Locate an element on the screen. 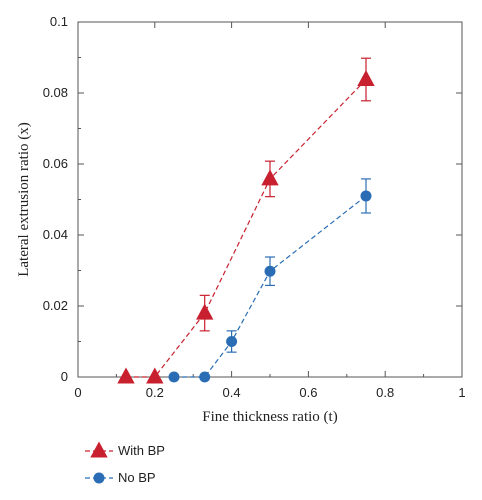 Image resolution: width=482 pixels, height=500 pixels. x-tick-label: 0.8 is located at coordinates (385, 392).